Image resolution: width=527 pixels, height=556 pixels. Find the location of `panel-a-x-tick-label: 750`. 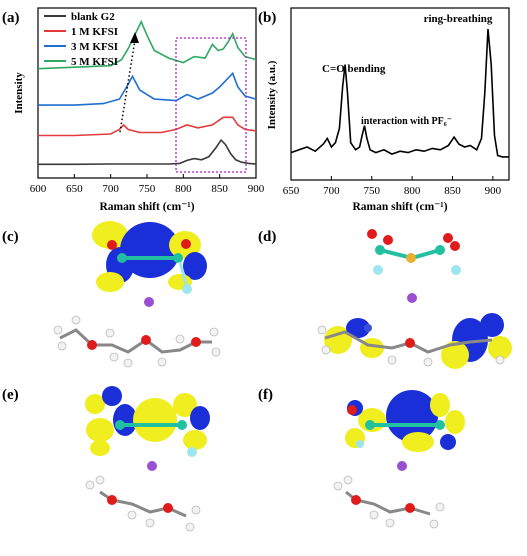

panel-a-x-tick-label: 750 is located at coordinates (147, 189).